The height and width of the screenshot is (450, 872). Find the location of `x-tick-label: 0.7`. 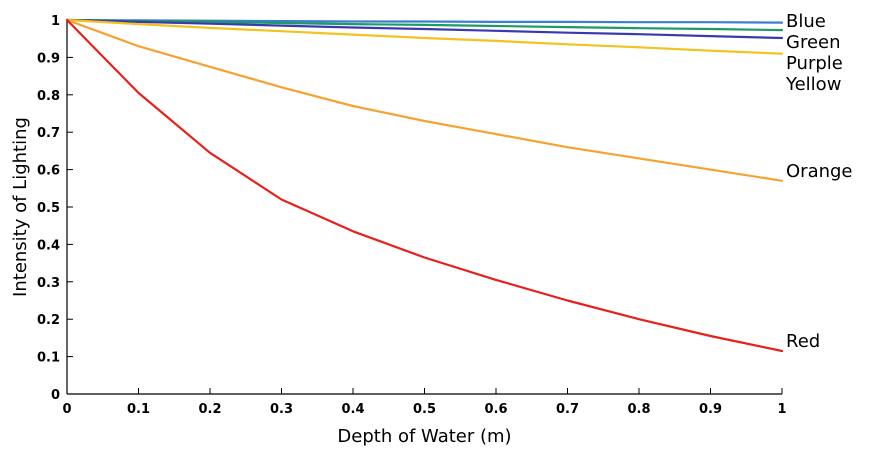

x-tick-label: 0.7 is located at coordinates (567, 409).